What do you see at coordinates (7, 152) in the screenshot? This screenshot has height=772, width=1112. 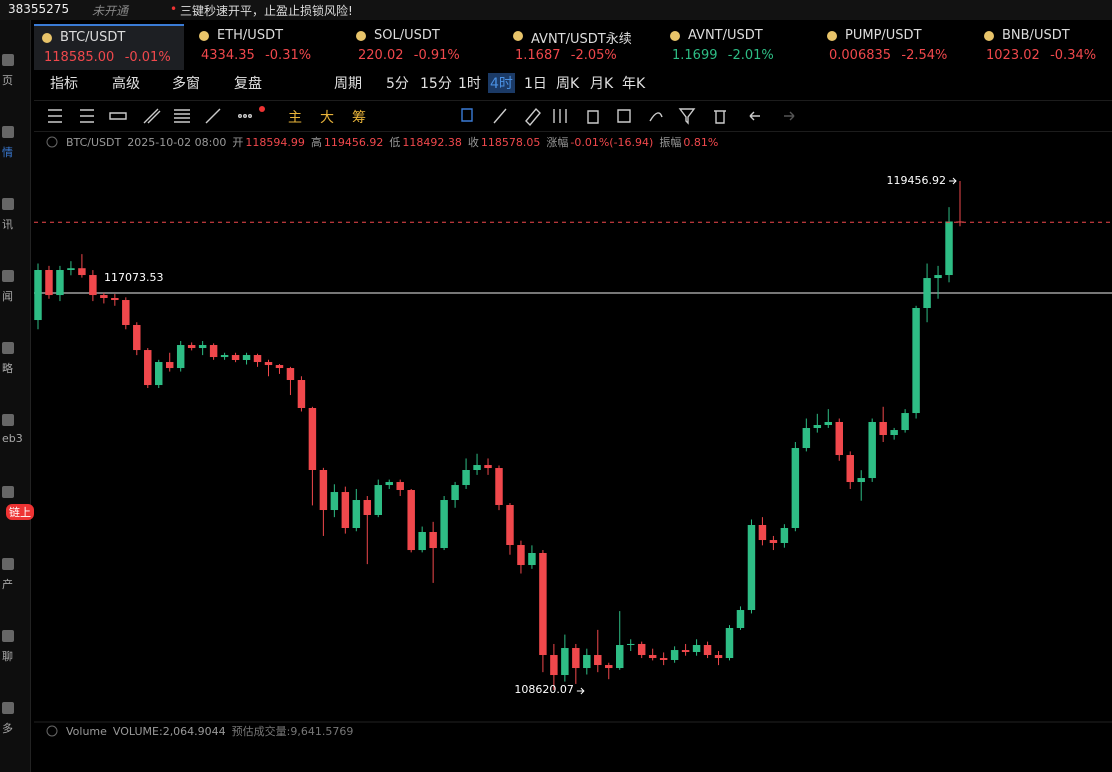 I see `sidebar-label: 情` at bounding box center [7, 152].